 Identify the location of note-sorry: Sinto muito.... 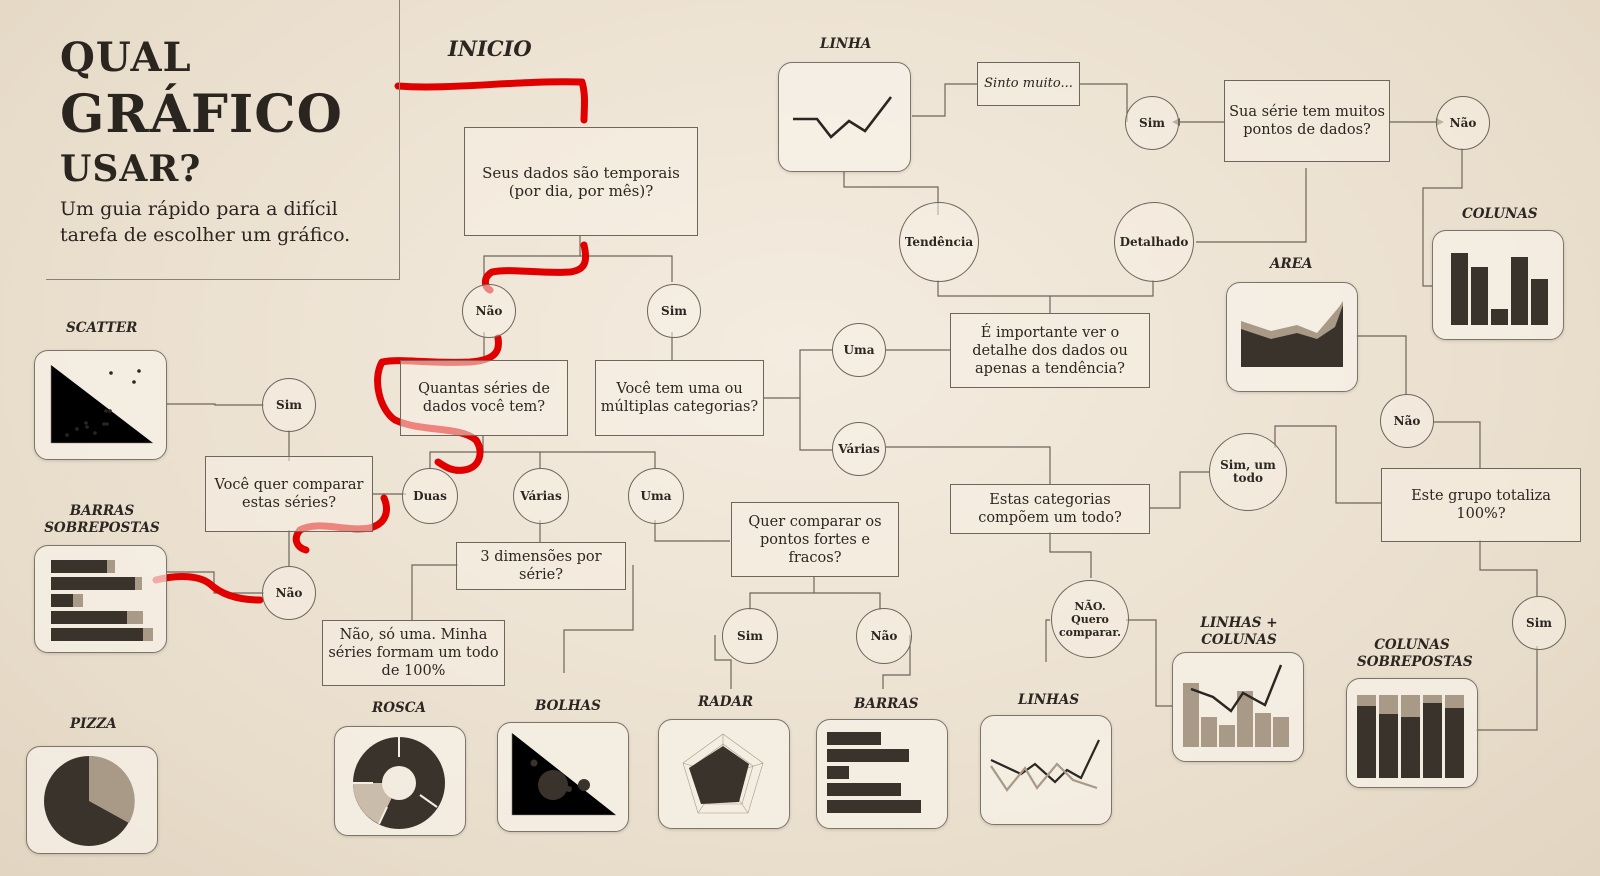
(1028, 84).